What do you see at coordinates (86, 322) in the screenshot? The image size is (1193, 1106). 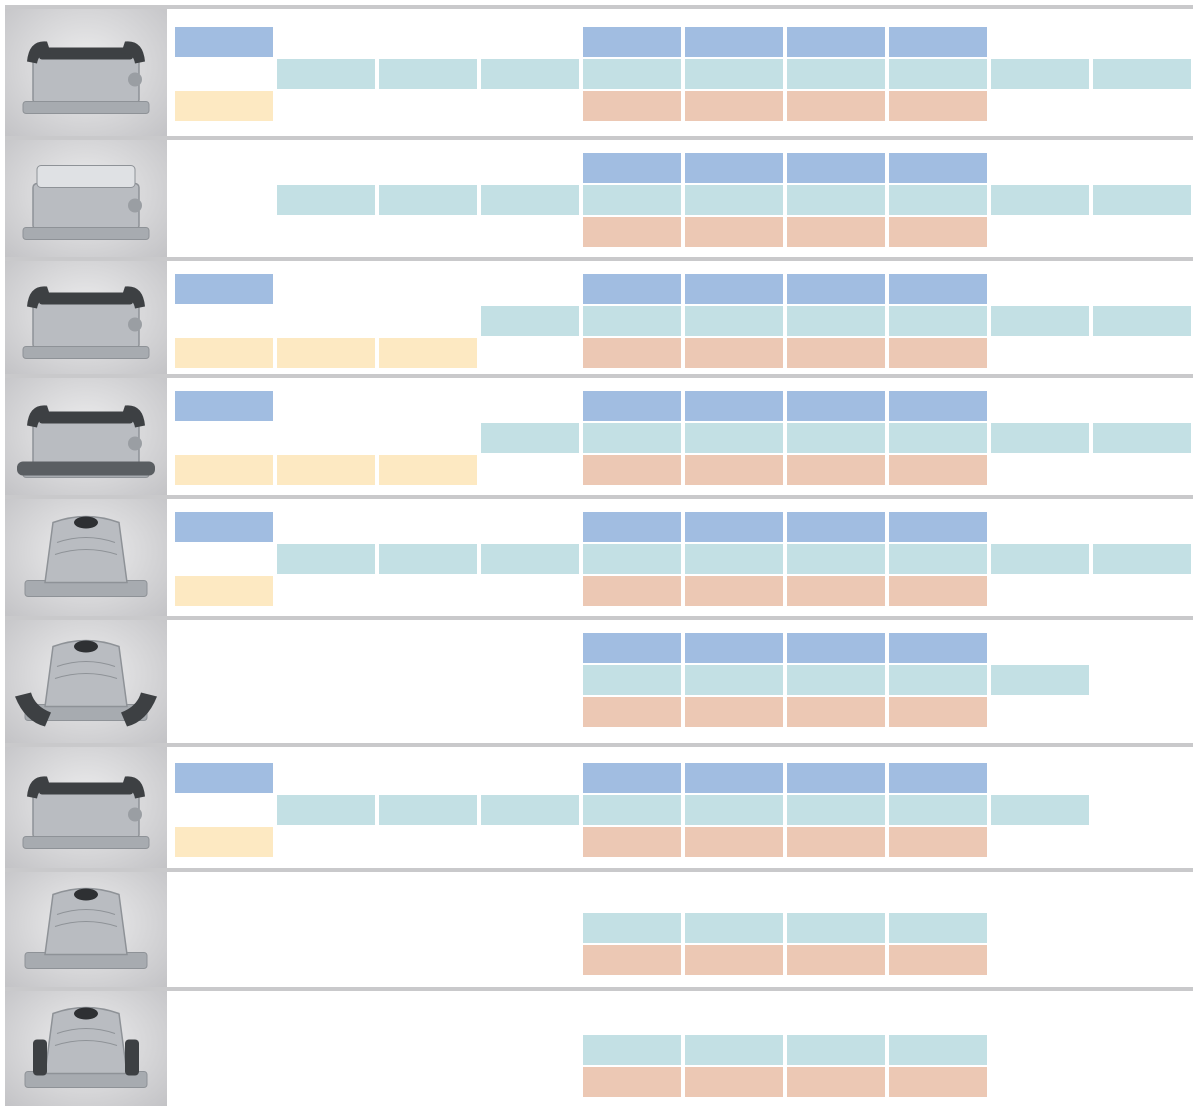 I see `connector-housing-open-levers-icon` at bounding box center [86, 322].